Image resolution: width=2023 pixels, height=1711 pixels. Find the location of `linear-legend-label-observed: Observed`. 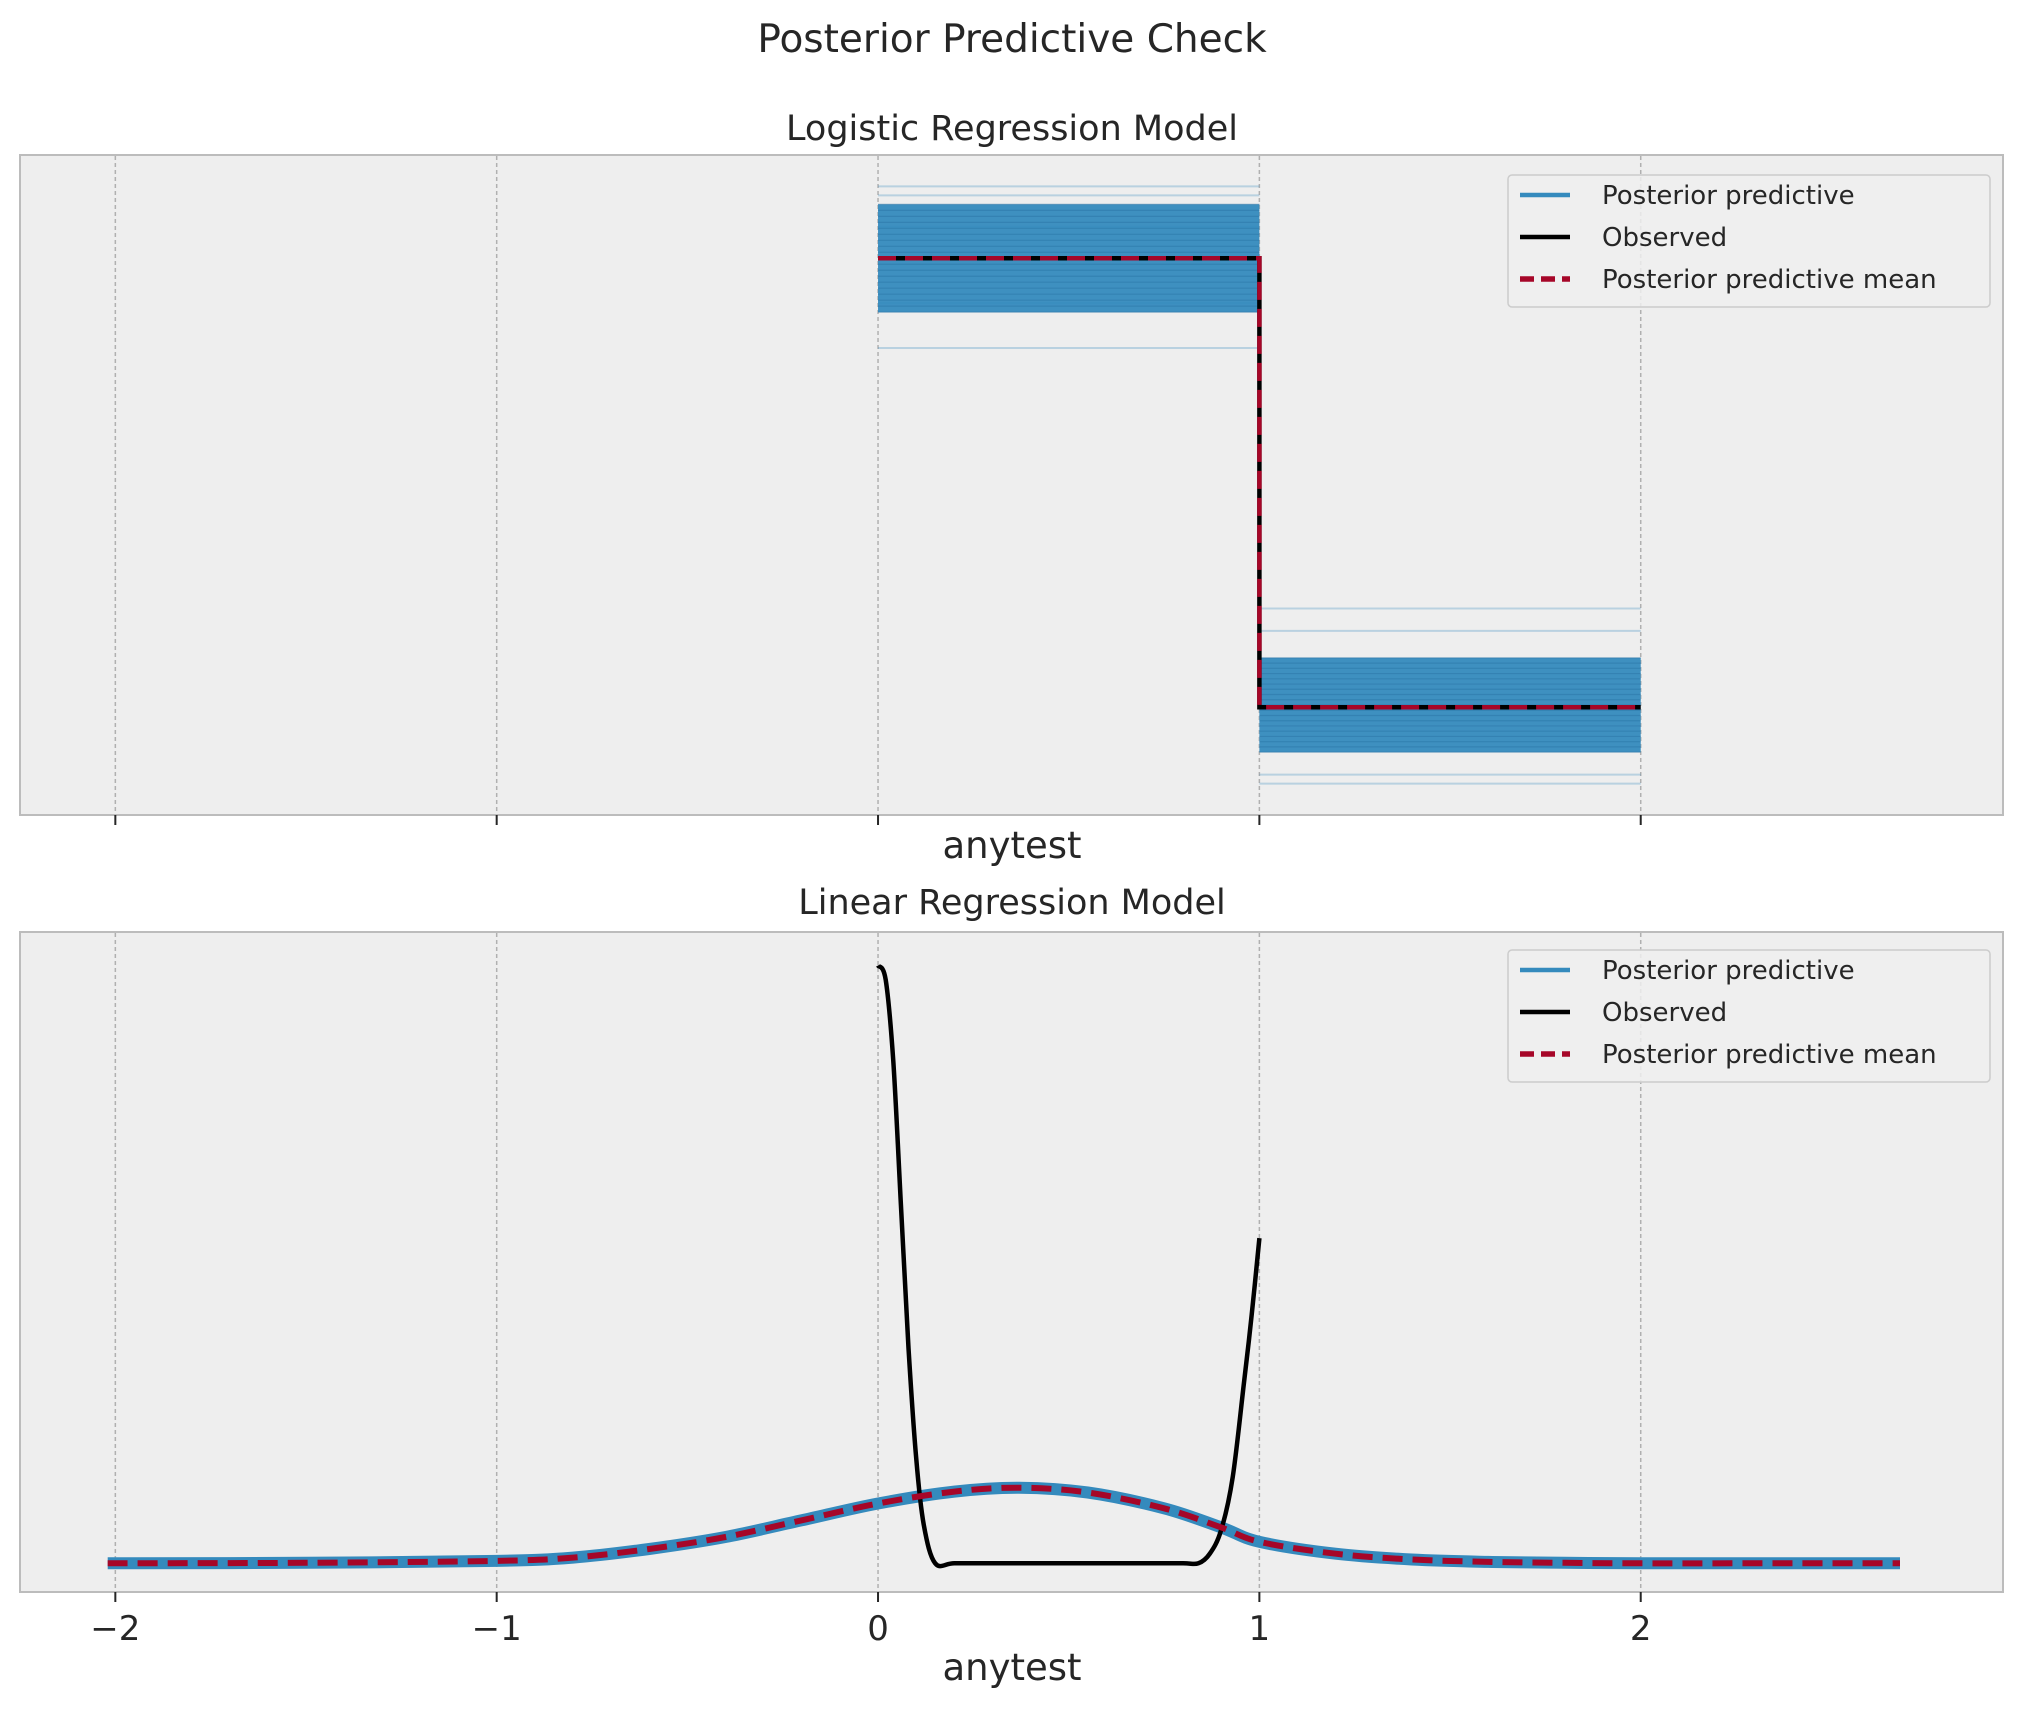

linear-legend-label-observed: Observed is located at coordinates (1664, 1013).